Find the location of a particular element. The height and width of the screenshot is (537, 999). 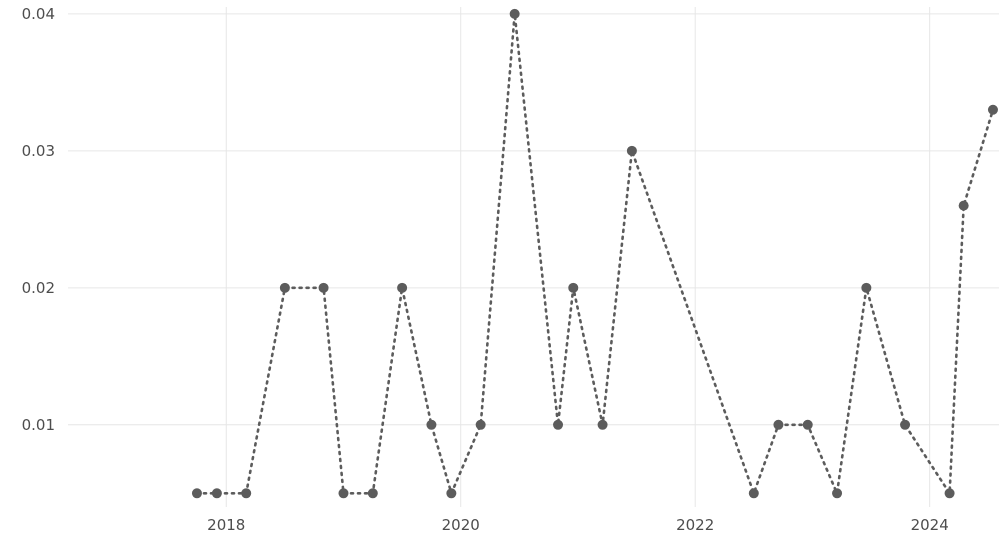

y-tick-label: 0.01 is located at coordinates (38, 425).